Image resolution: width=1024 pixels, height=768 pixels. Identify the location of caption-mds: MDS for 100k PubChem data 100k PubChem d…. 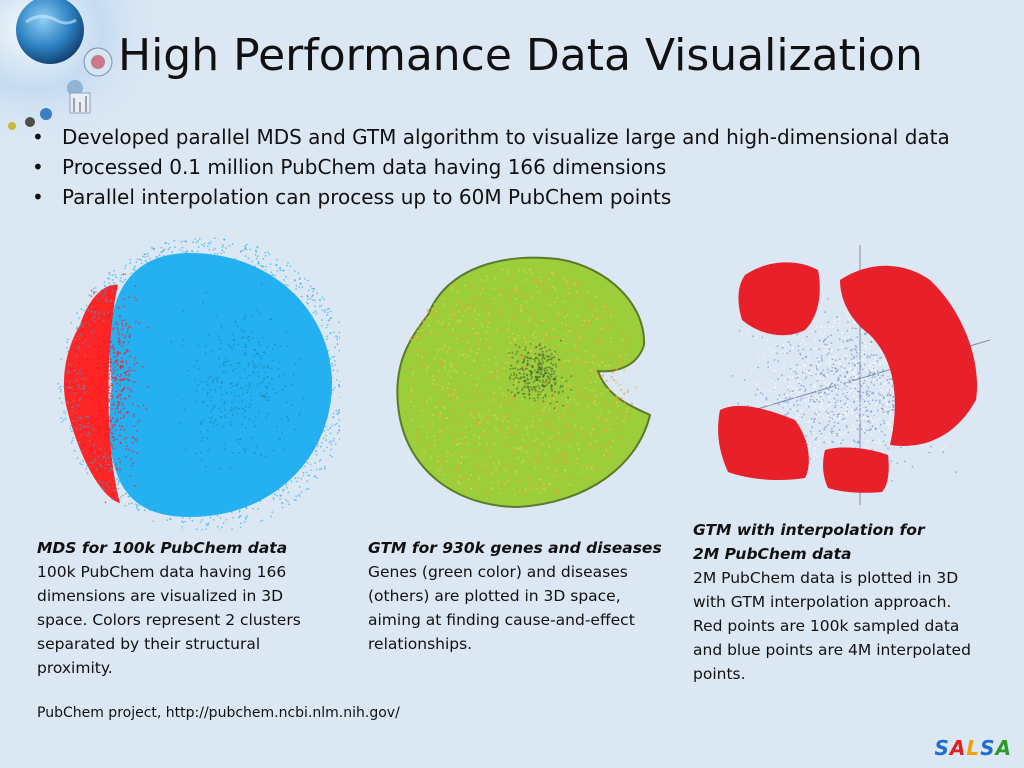
(197, 608).